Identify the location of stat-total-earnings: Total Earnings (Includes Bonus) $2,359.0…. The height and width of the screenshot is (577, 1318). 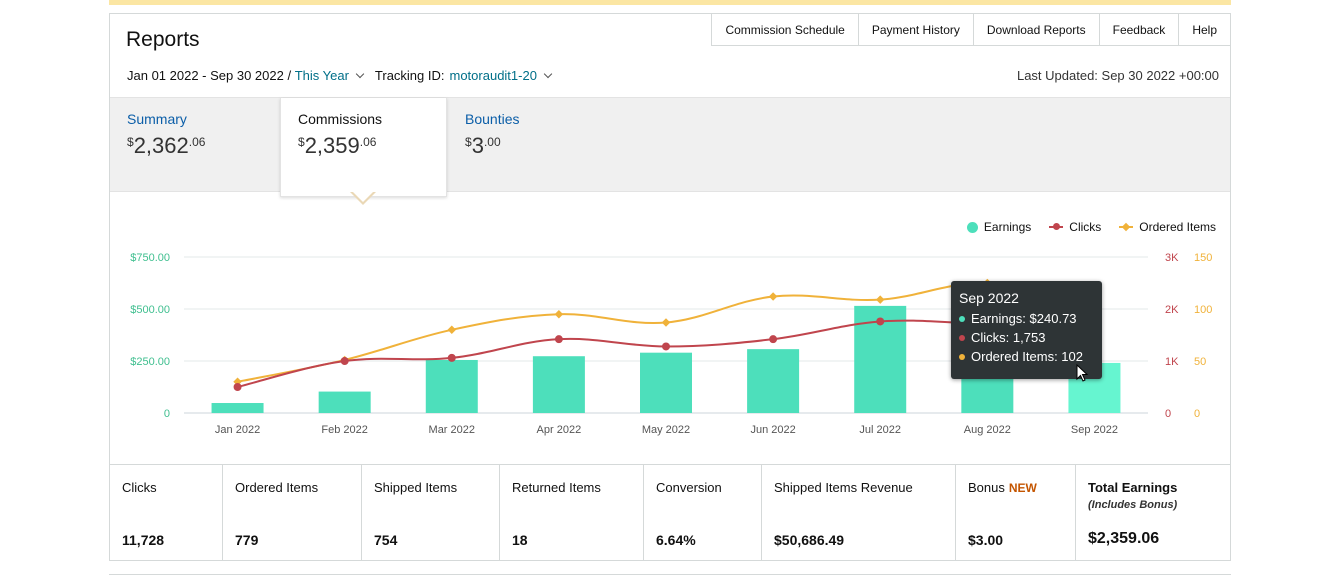
(1133, 513).